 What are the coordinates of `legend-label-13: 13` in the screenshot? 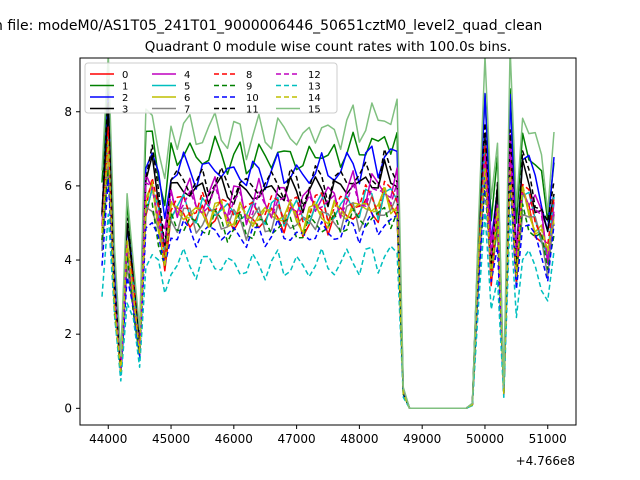 It's located at (314, 87).